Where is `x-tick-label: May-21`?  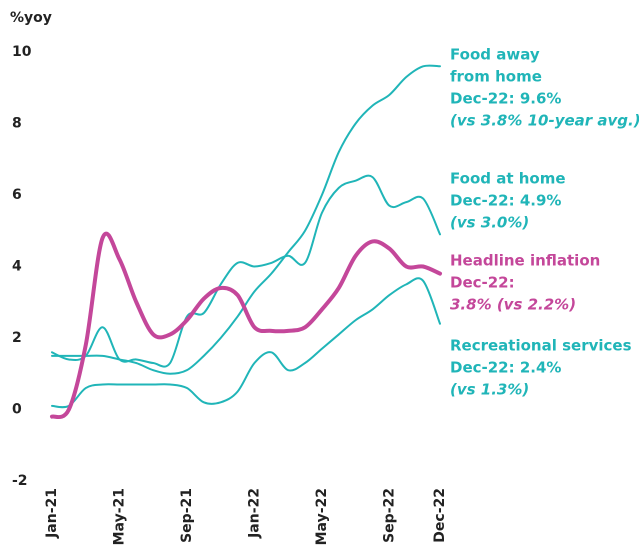 x-tick-label: May-21 is located at coordinates (119, 516).